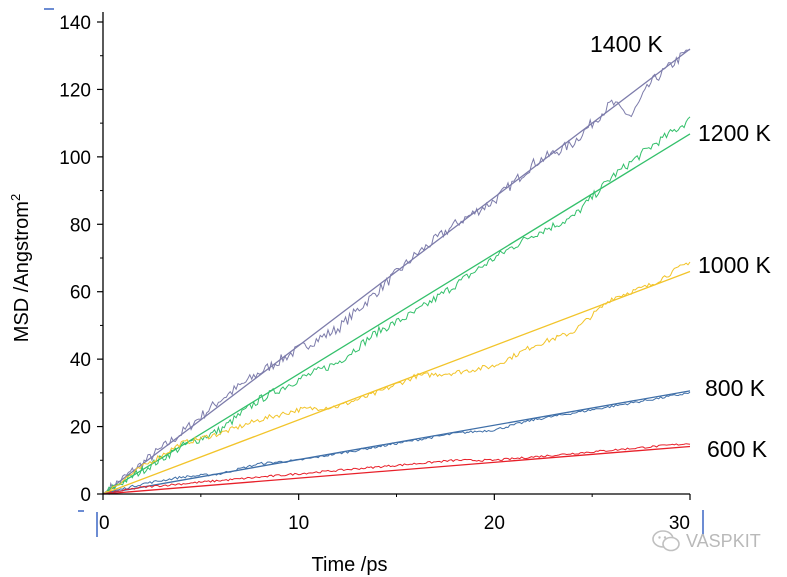 The height and width of the screenshot is (577, 787). What do you see at coordinates (80, 428) in the screenshot?
I see `y-tick-label-1: 20` at bounding box center [80, 428].